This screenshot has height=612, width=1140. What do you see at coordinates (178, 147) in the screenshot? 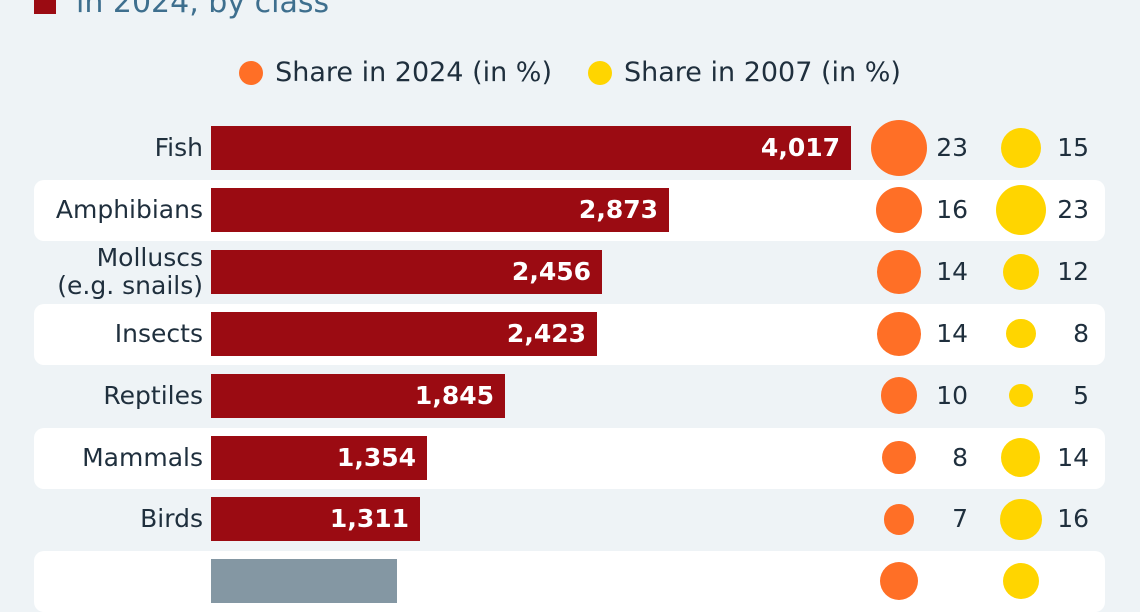
I see `category-label: Fish` at bounding box center [178, 147].